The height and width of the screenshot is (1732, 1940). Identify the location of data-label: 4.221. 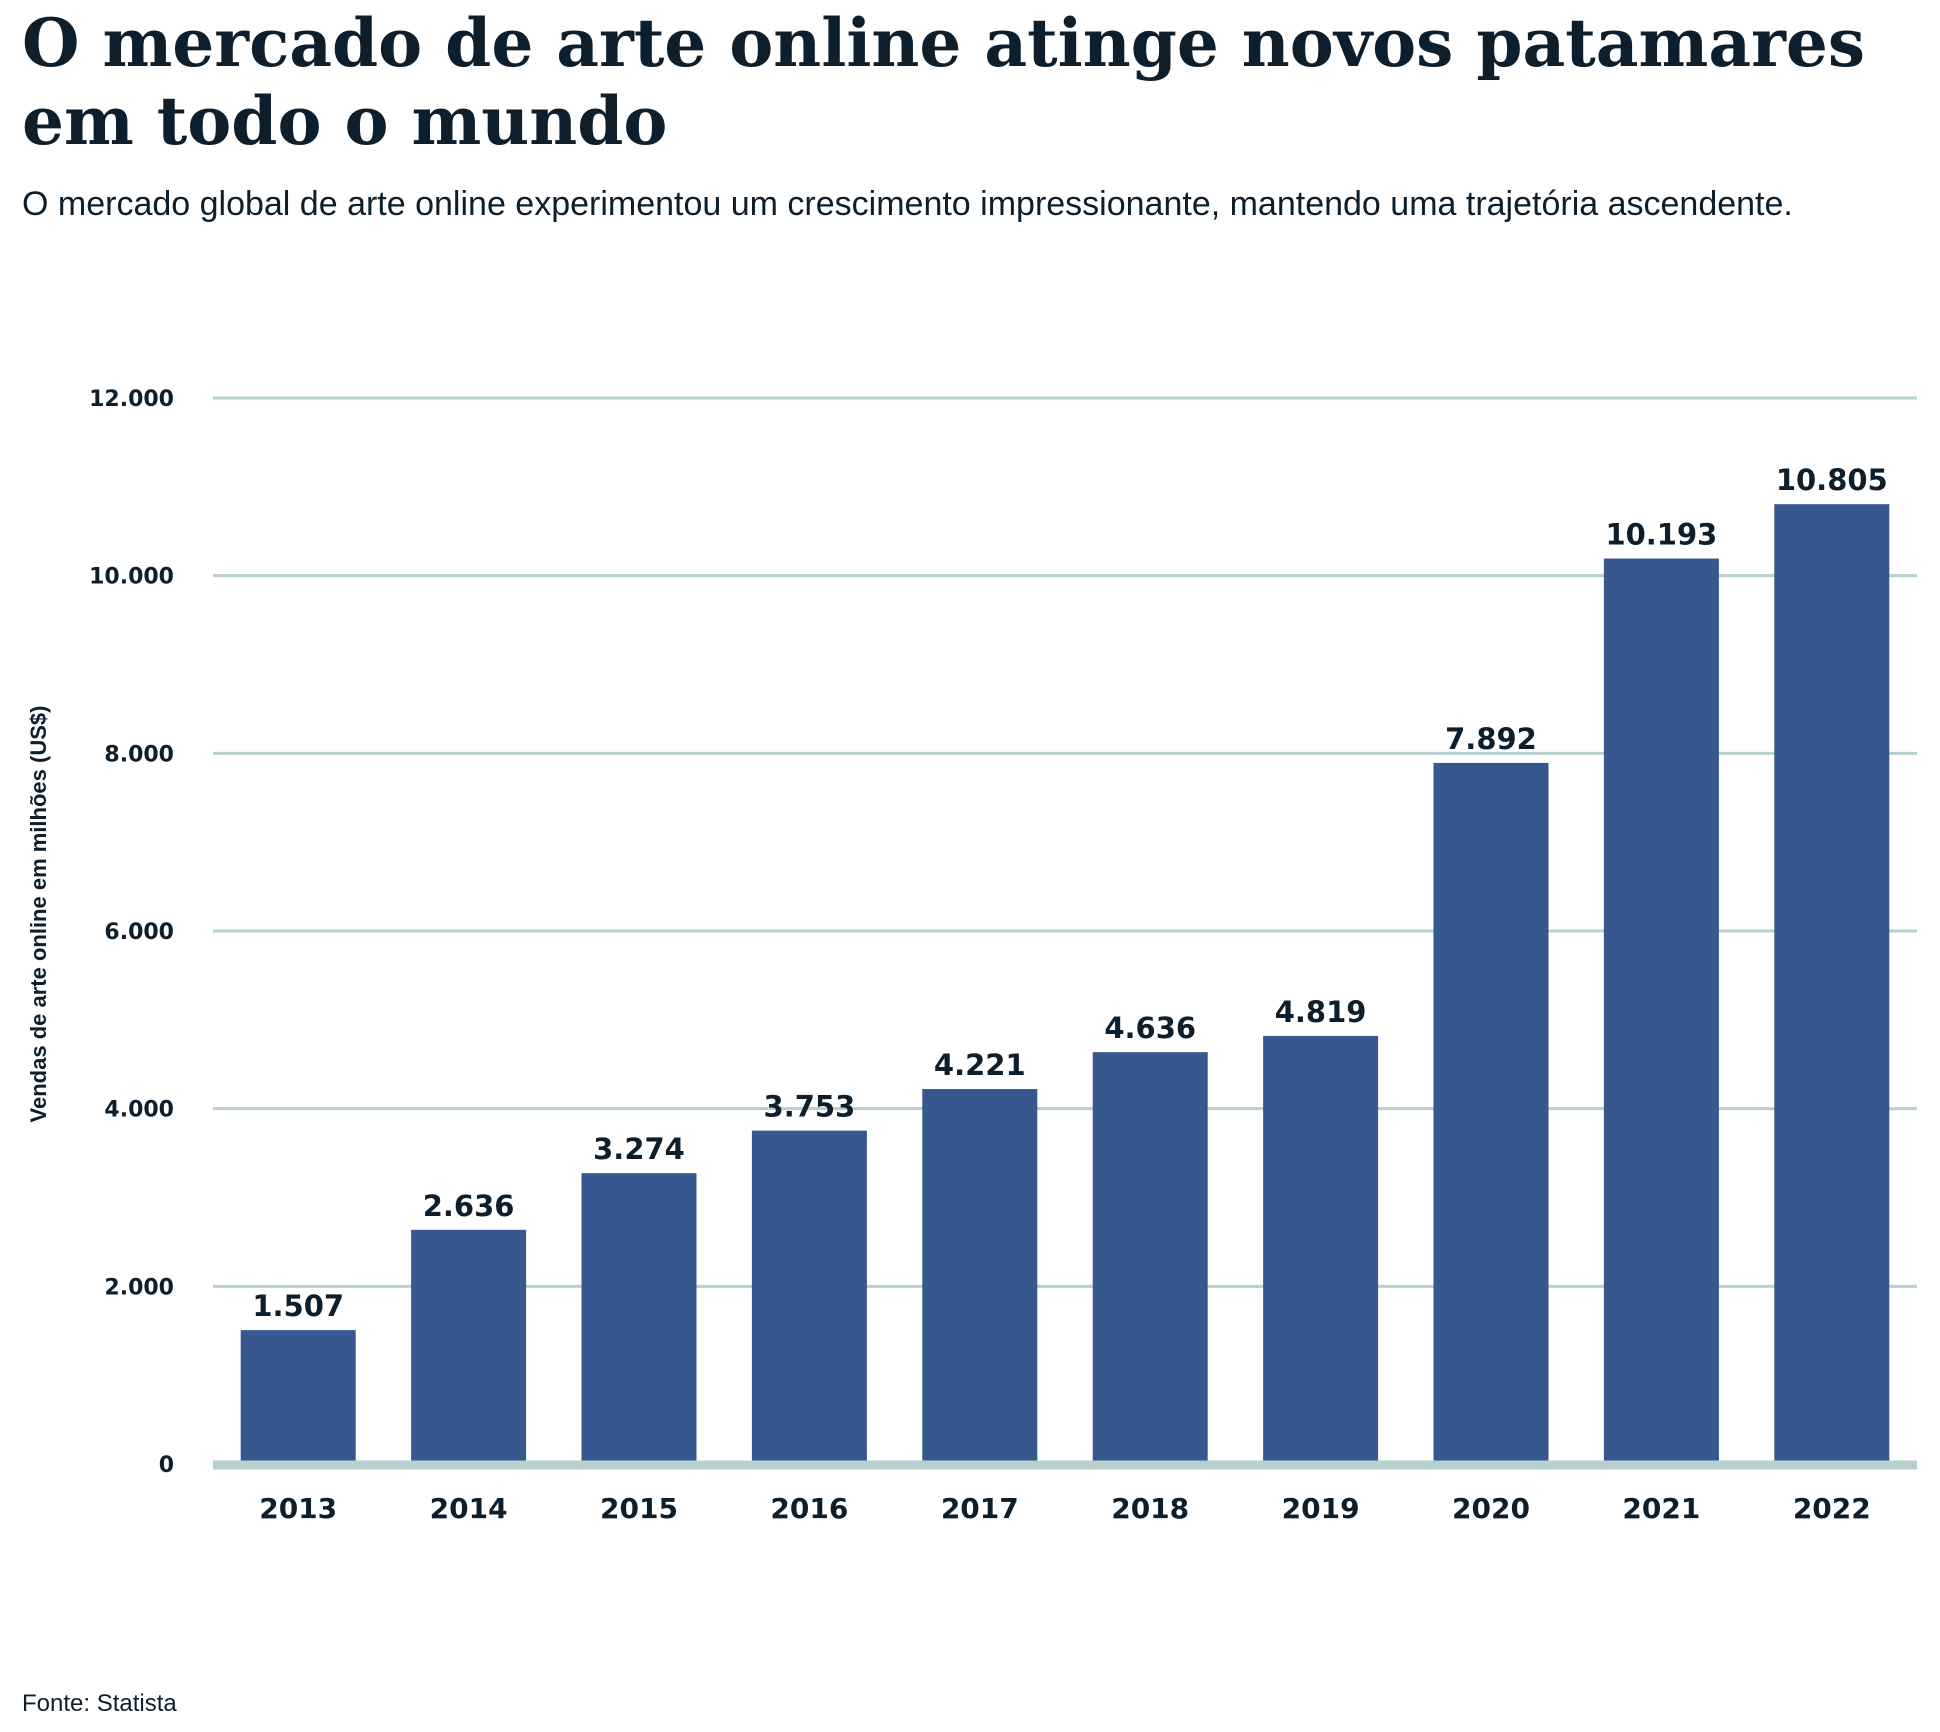
(980, 1065).